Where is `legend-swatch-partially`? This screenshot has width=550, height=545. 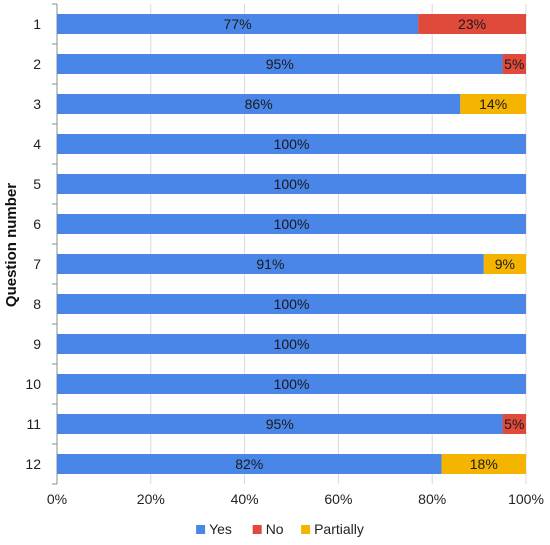 legend-swatch-partially is located at coordinates (306, 529).